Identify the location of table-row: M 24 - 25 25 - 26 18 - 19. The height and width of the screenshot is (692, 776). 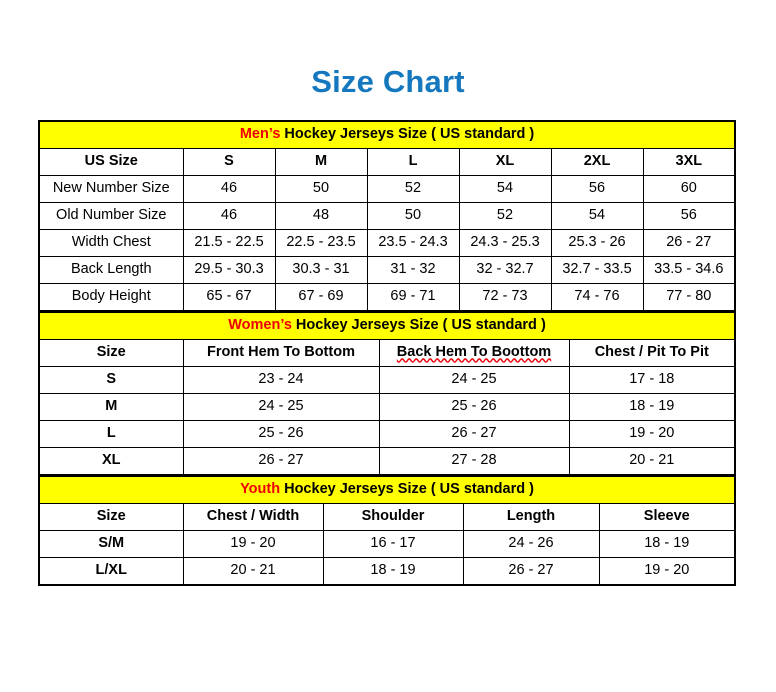
(387, 407).